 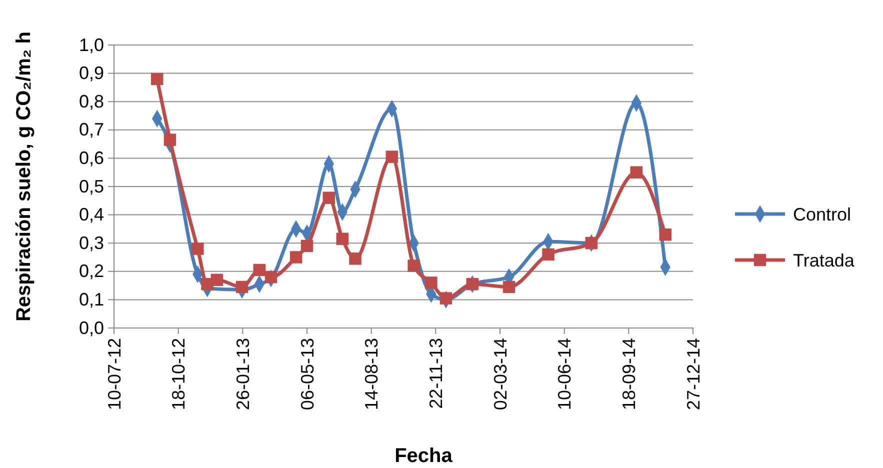 What do you see at coordinates (424, 456) in the screenshot?
I see `x-axis-title: Fecha` at bounding box center [424, 456].